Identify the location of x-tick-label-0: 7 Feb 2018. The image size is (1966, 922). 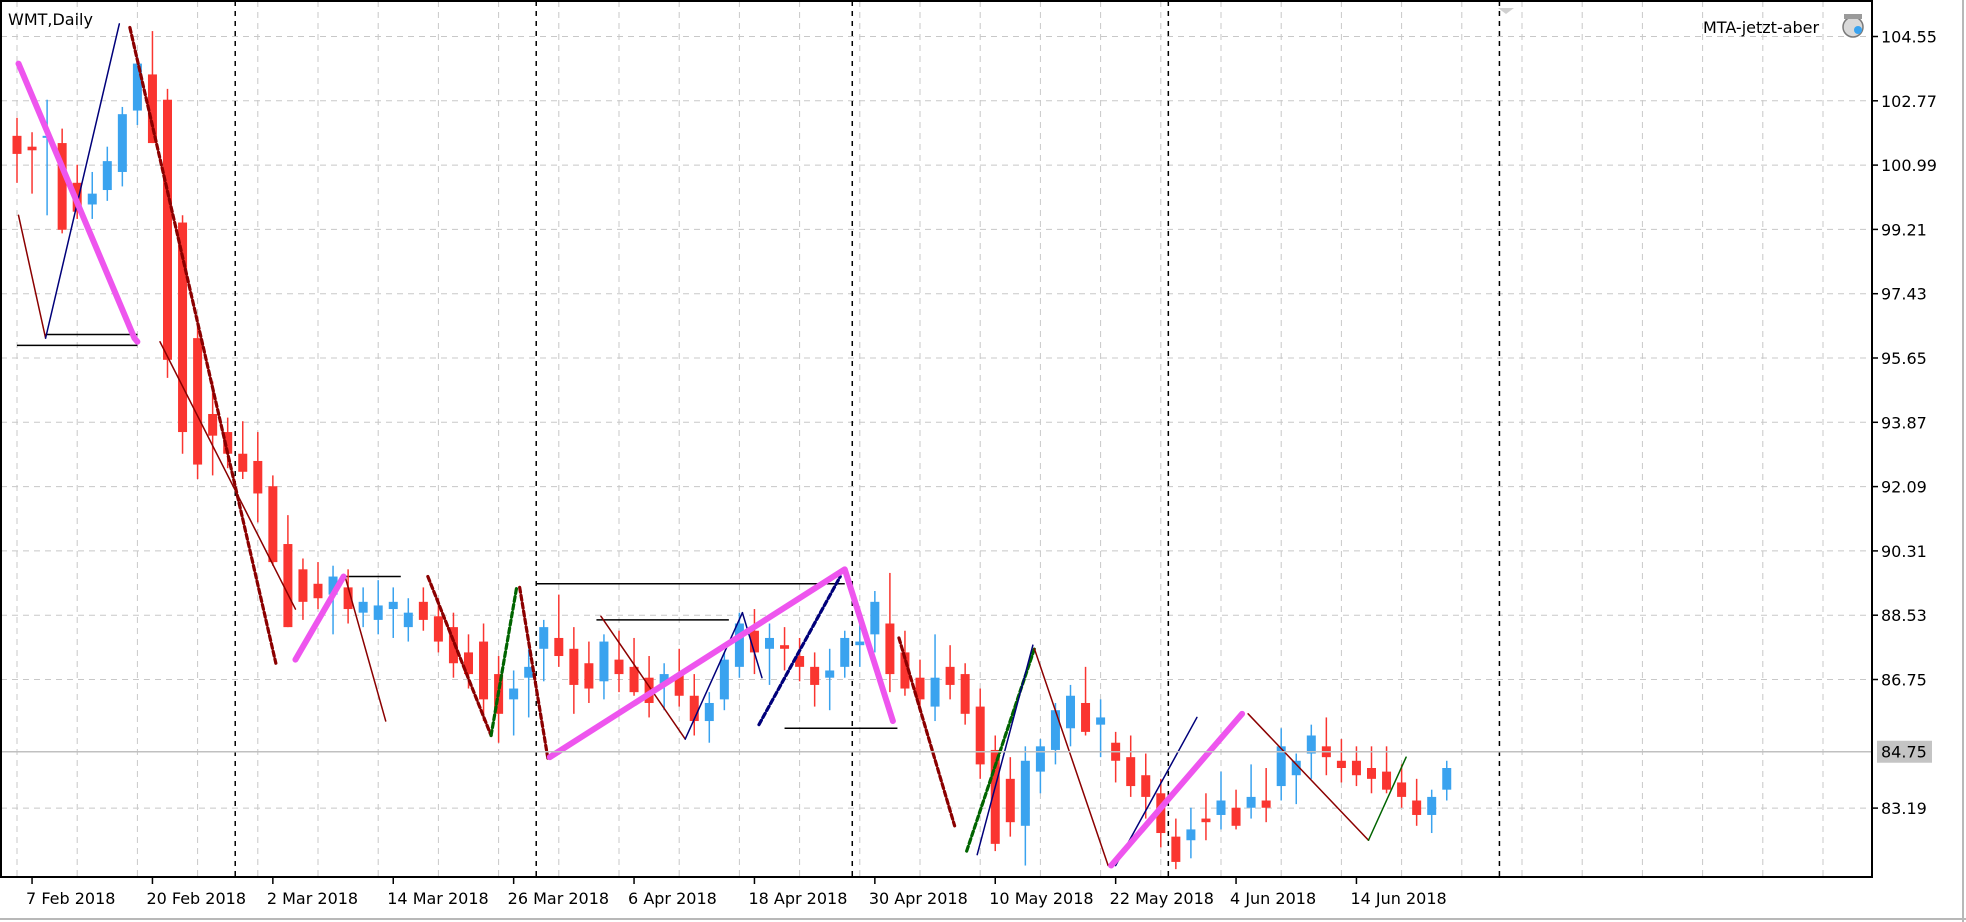
(70, 898).